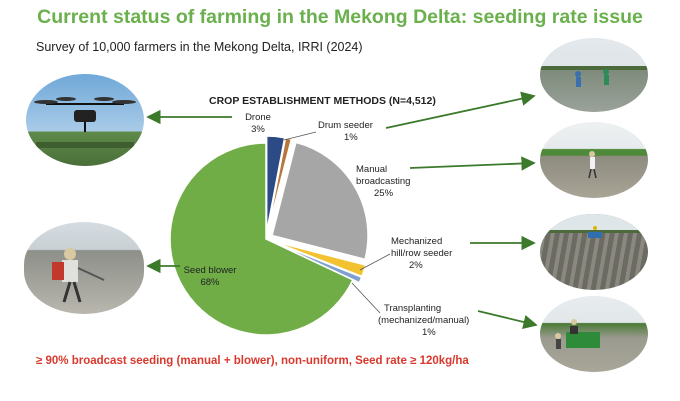 Image resolution: width=680 pixels, height=401 pixels. Describe the element at coordinates (322, 101) in the screenshot. I see `chart-title: CROP ESTABLISHMENT METHODS (N=4,512)` at that location.